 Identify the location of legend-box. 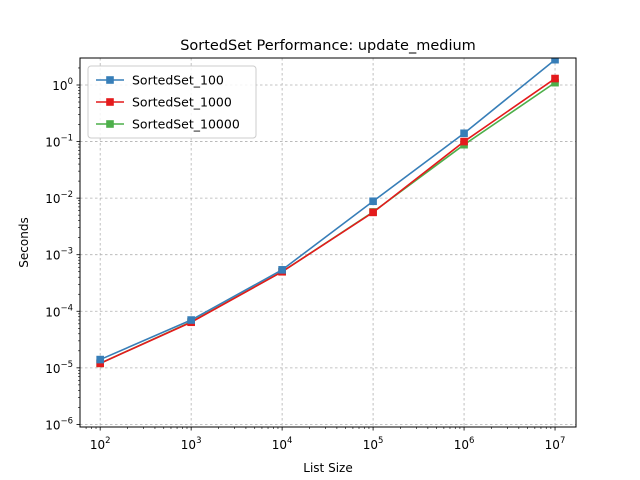
(172, 102).